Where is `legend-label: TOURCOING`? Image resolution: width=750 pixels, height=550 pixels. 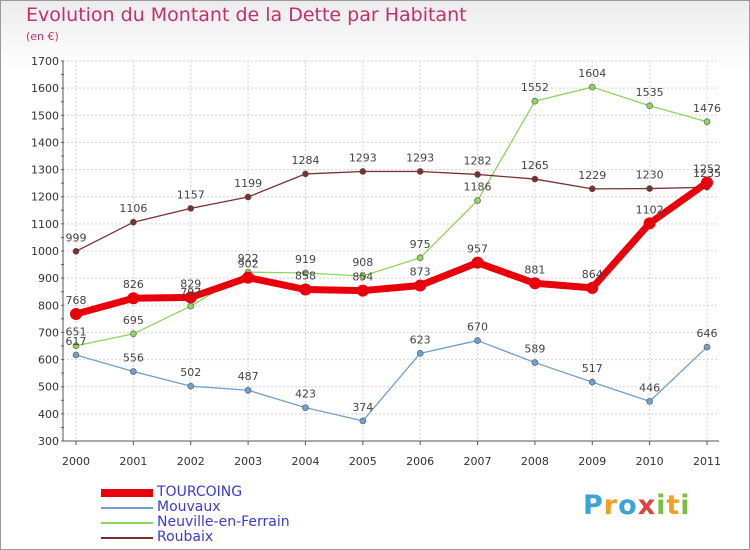 legend-label: TOURCOING is located at coordinates (200, 492).